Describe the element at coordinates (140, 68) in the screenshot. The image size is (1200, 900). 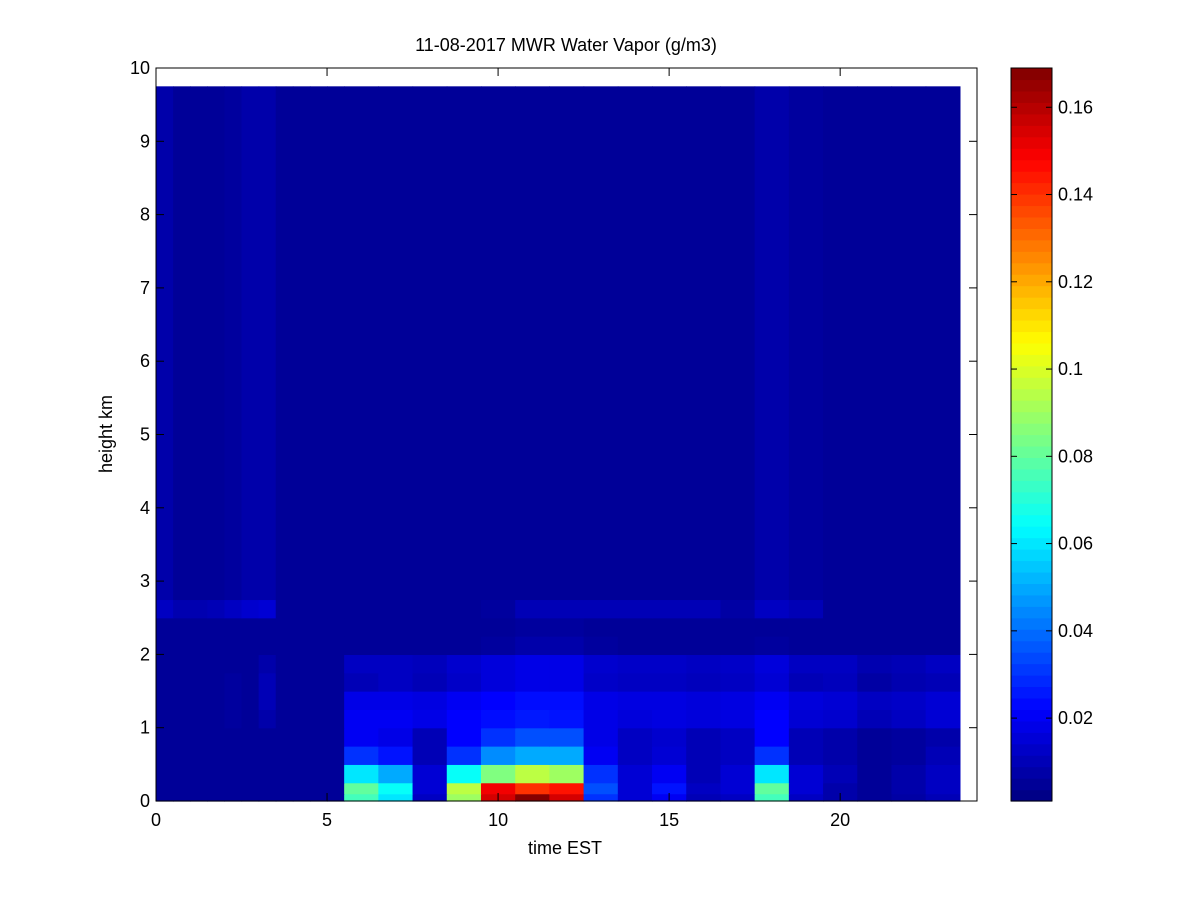
I see `y-tick-label: 10` at that location.